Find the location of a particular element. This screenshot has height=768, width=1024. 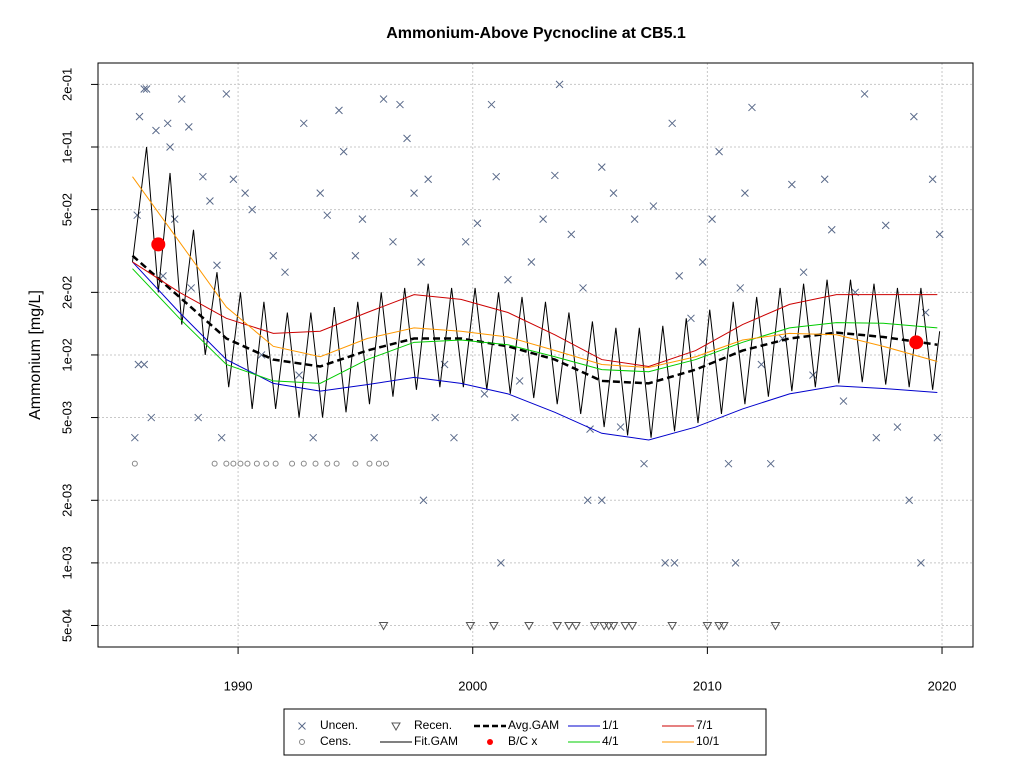

x-tick-label: 2010 is located at coordinates (707, 685).